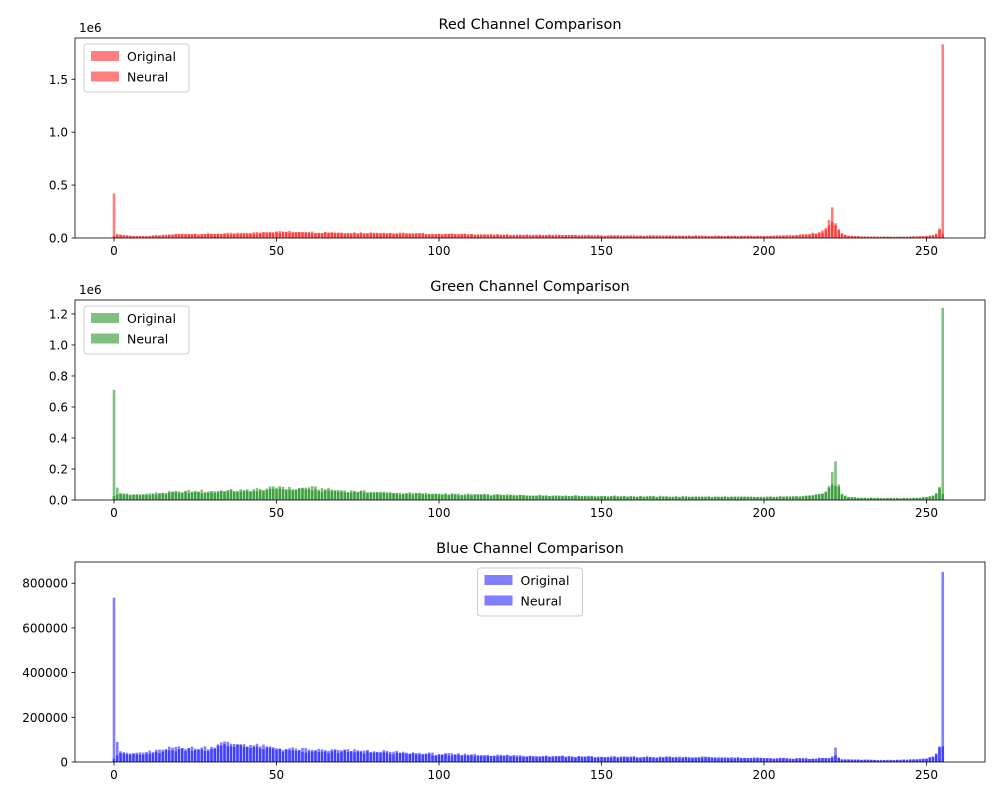  Describe the element at coordinates (45, 628) in the screenshot. I see `y-tick-label: 600000` at that location.